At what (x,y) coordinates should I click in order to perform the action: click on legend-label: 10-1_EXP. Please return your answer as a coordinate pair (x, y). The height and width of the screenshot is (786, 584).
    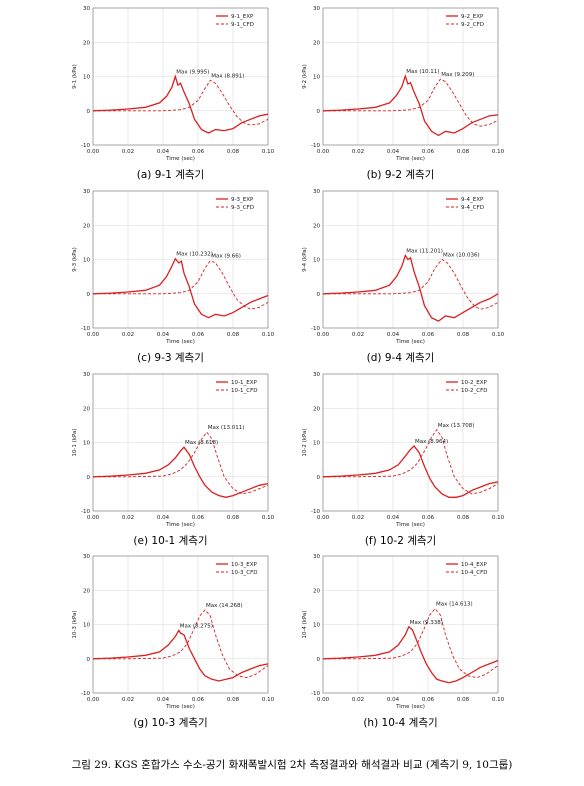
    Looking at the image, I should click on (244, 383).